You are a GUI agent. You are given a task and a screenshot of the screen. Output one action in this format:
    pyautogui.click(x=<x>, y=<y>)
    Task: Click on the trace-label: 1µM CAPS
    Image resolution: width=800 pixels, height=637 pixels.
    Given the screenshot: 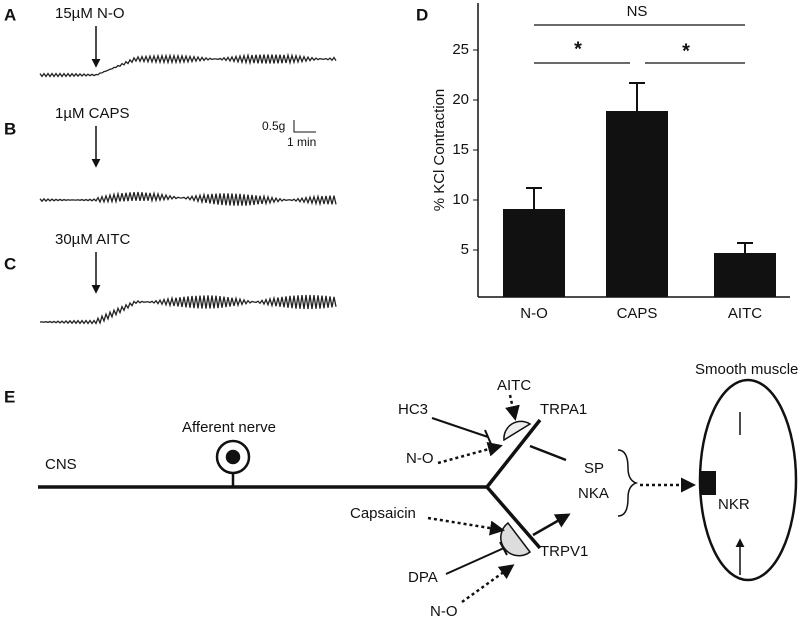 What is the action you would take?
    pyautogui.click(x=92, y=113)
    